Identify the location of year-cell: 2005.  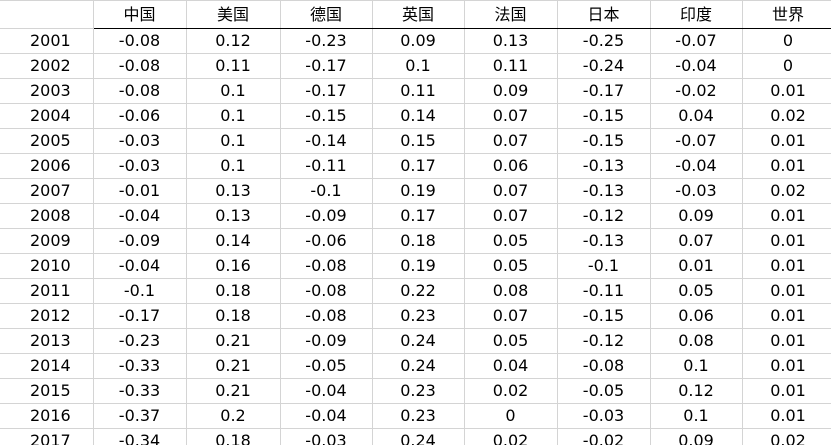
(47, 141).